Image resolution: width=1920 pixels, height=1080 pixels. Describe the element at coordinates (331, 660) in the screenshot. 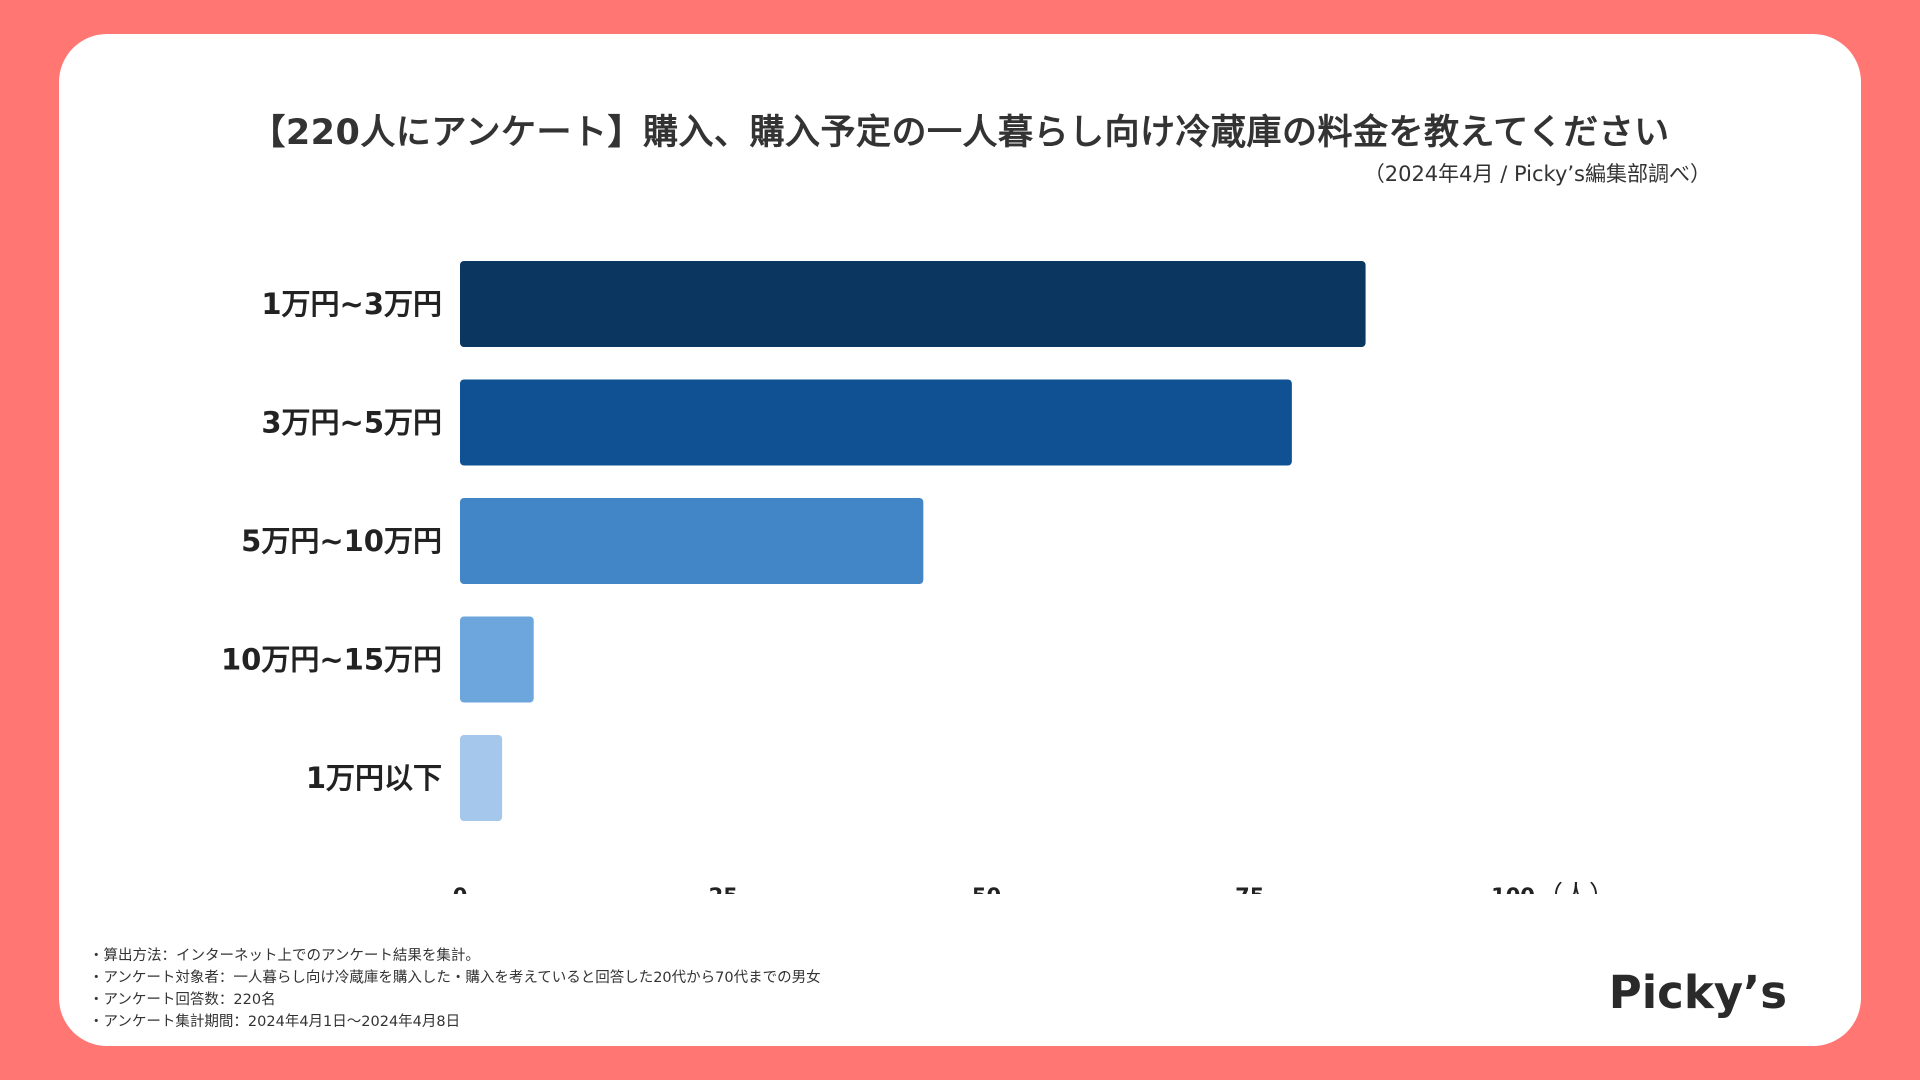

I see `category-label-4: 10万円~15万円` at that location.